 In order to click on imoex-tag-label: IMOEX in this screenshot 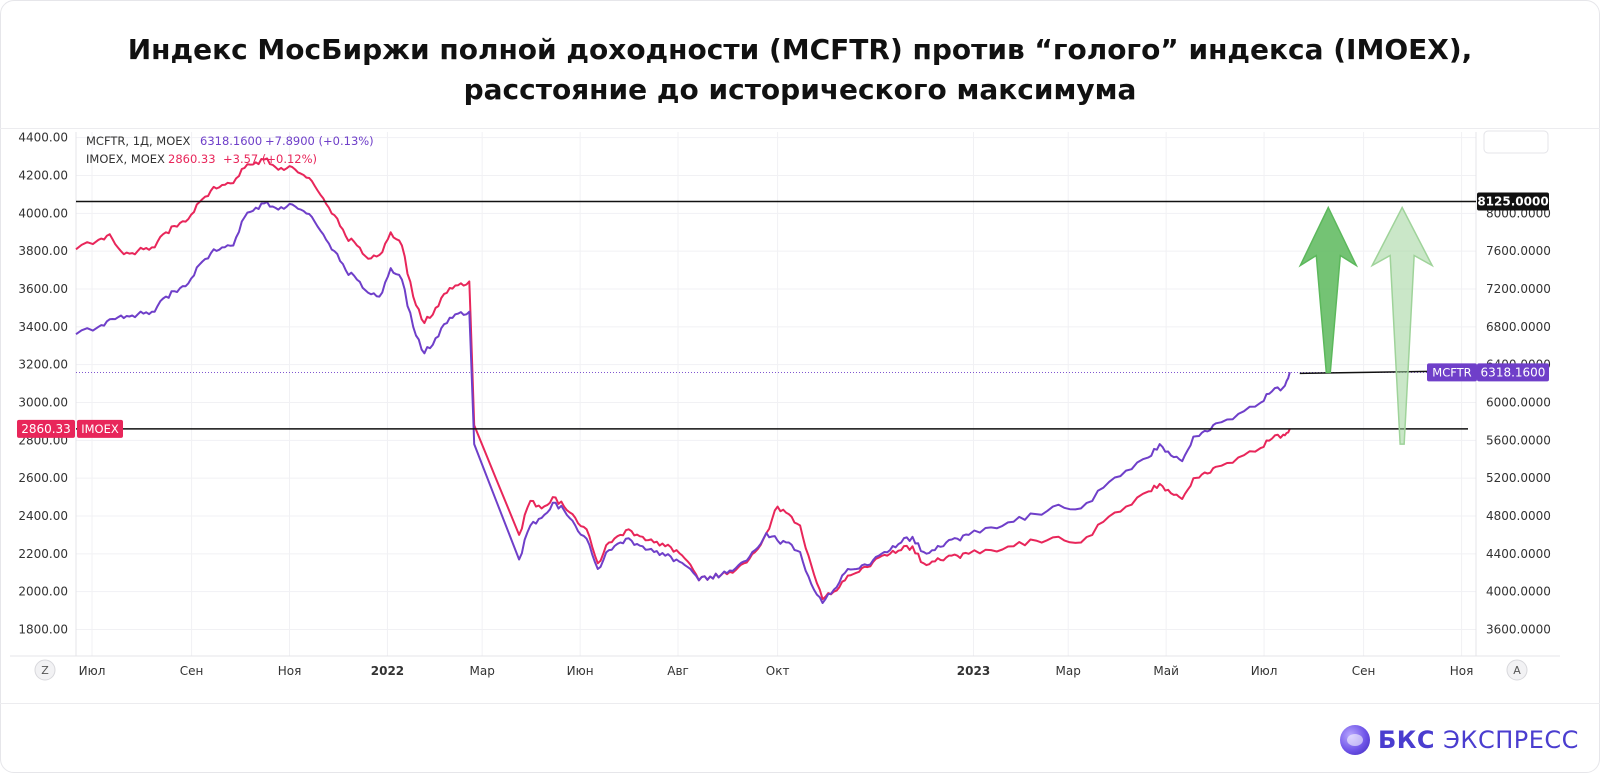, I will do `click(100, 429)`.